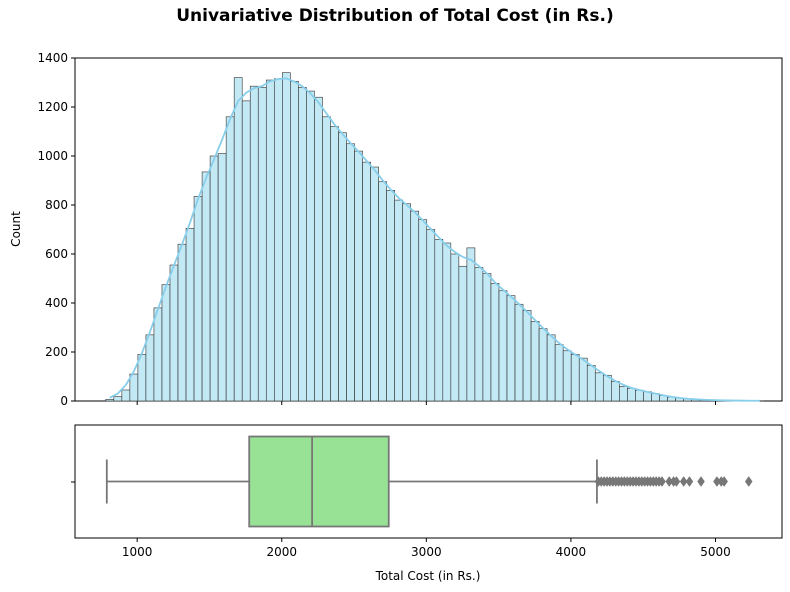 The height and width of the screenshot is (592, 790). What do you see at coordinates (137, 552) in the screenshot?
I see `x-tick-label: 1000` at bounding box center [137, 552].